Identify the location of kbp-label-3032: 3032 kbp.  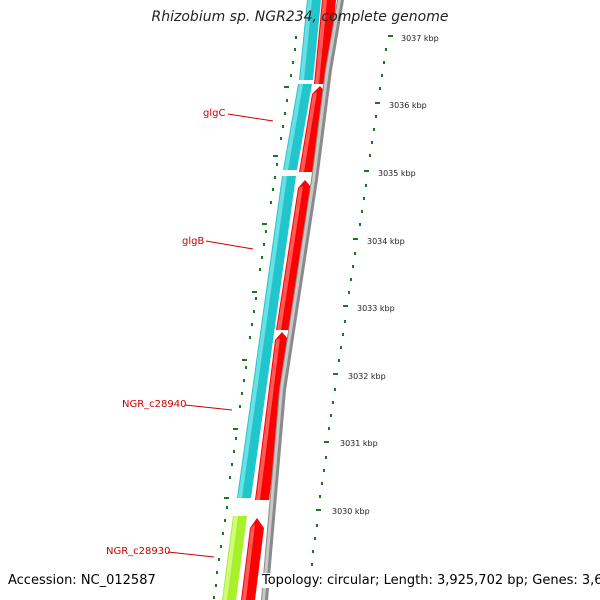
(367, 376).